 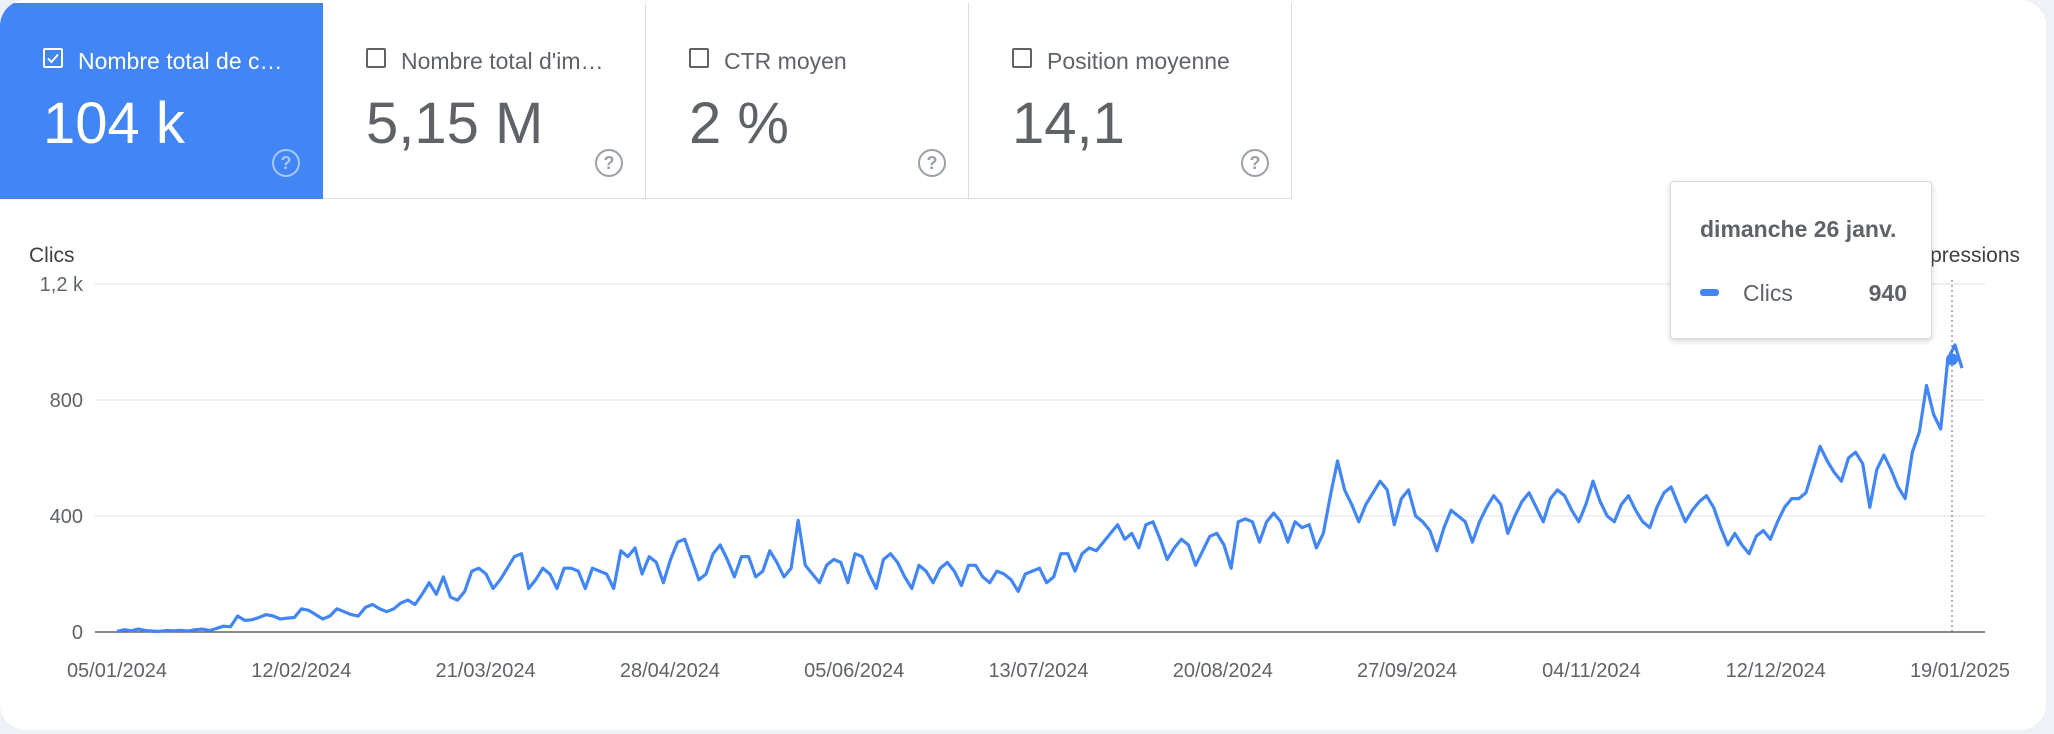 I want to click on y-tick-label: 1,2 k, so click(x=62, y=285).